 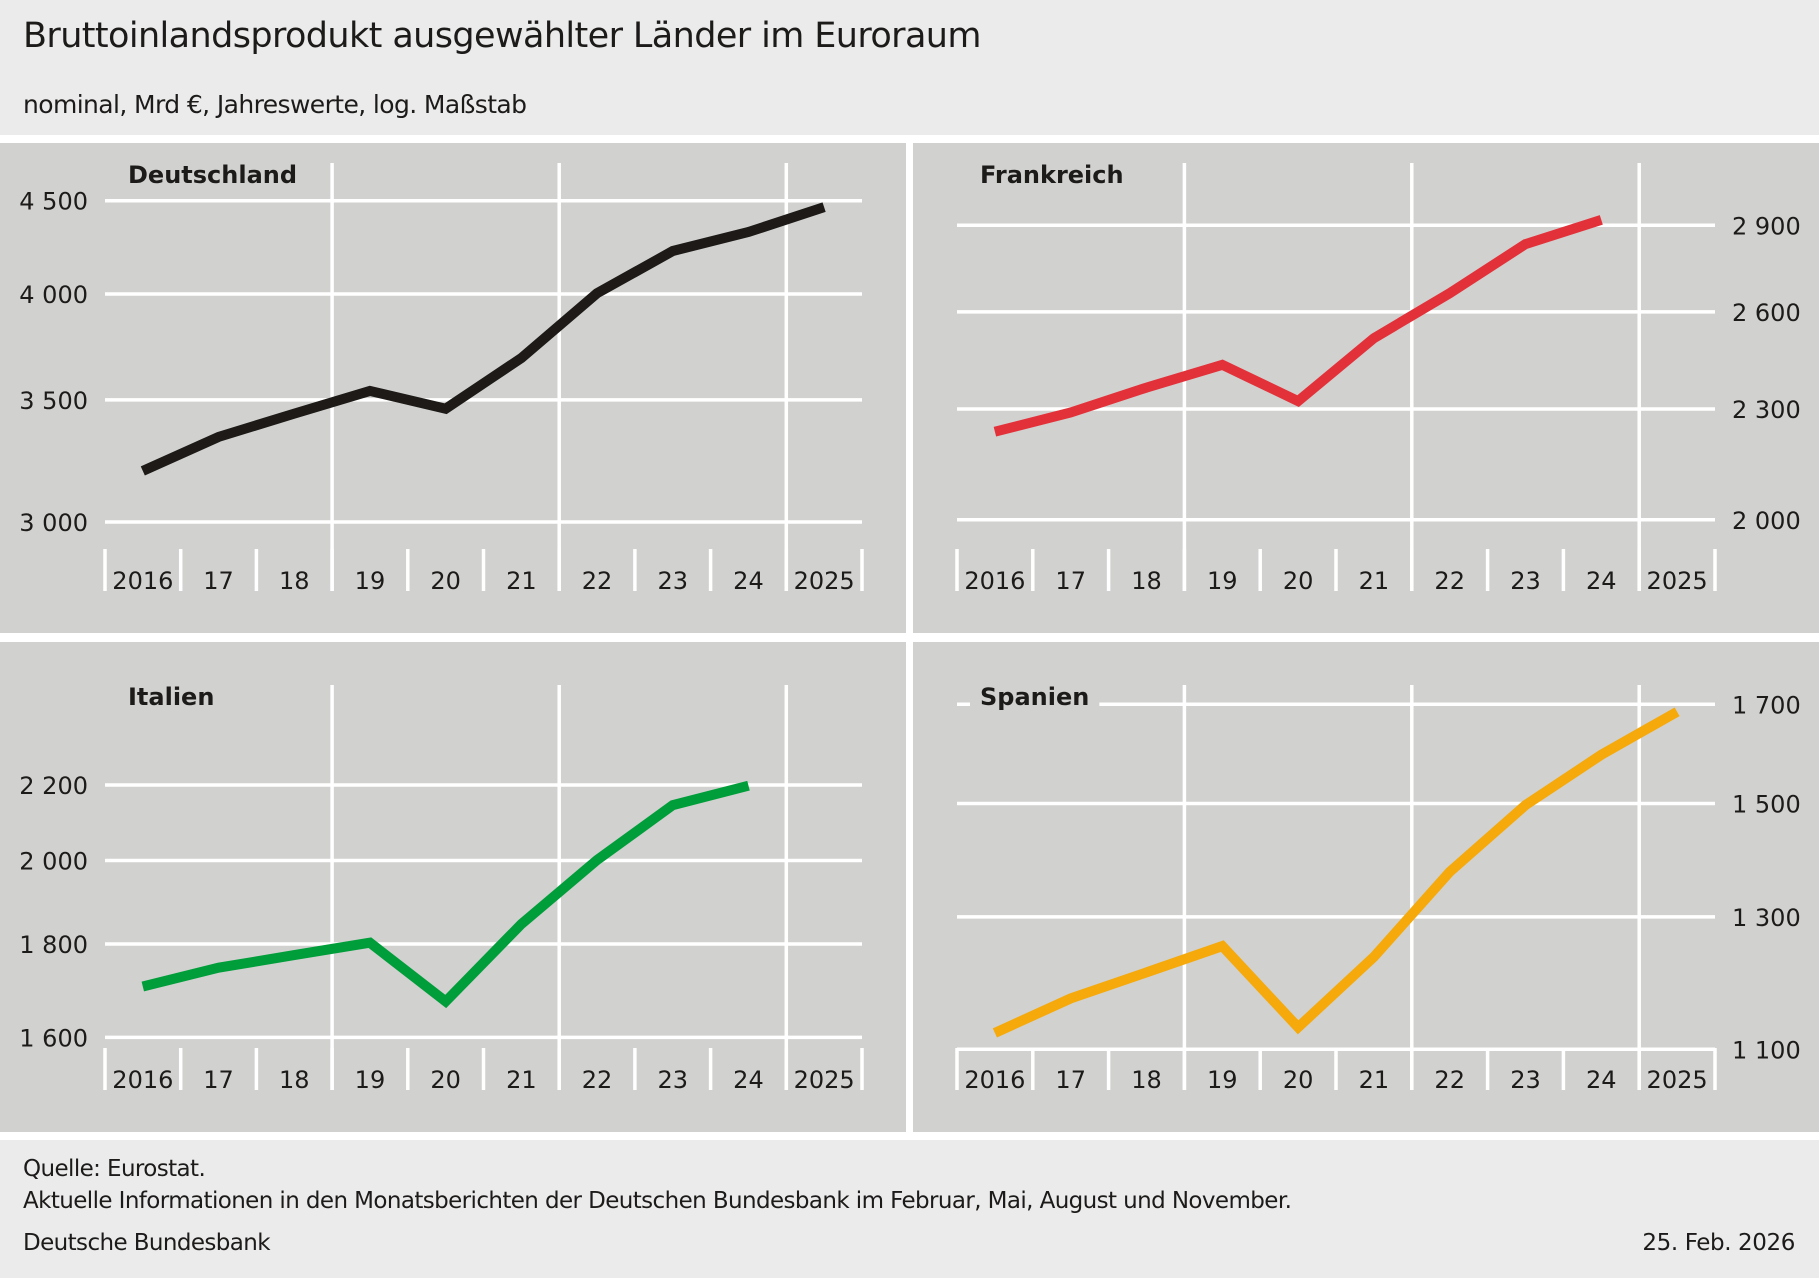 I want to click on y-tick-label: 2 900, so click(x=1766, y=226).